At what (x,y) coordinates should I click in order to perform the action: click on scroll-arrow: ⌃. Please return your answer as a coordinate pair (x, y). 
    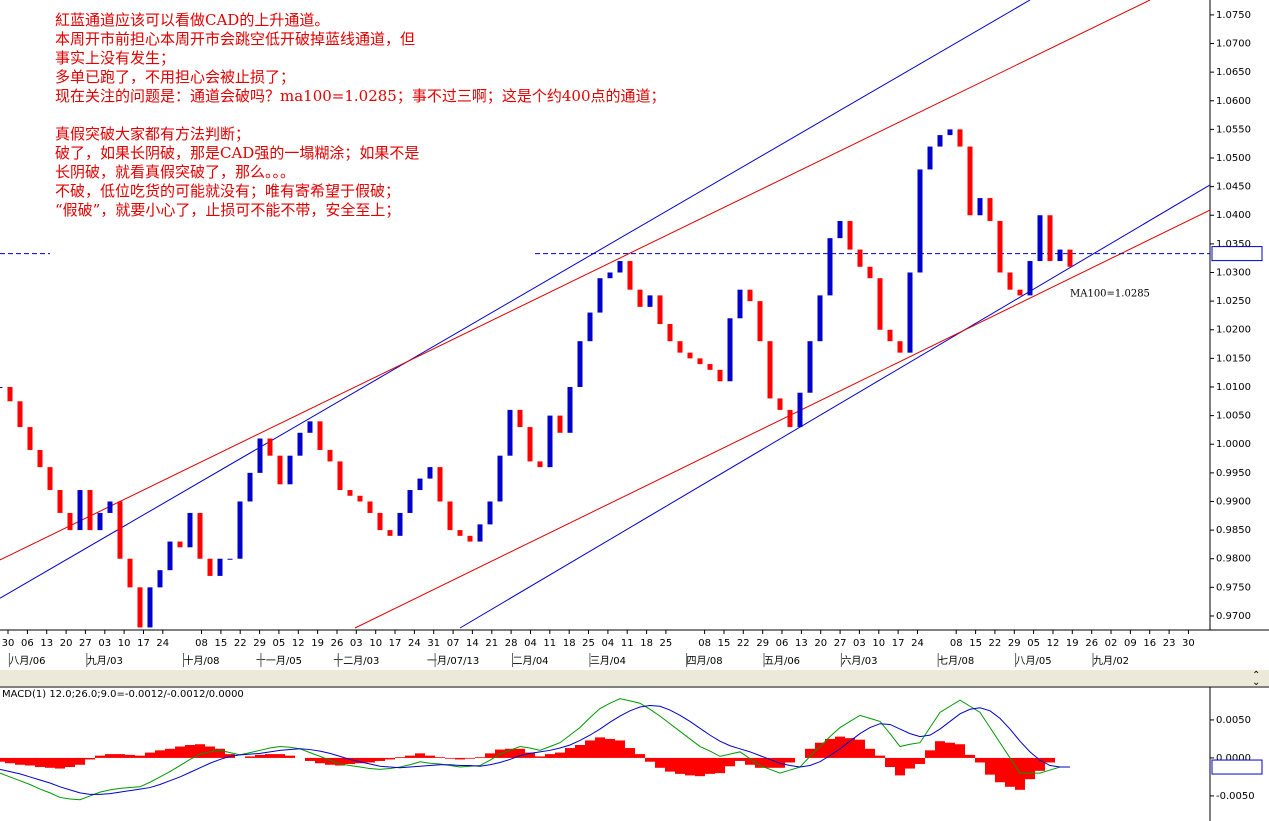
    Looking at the image, I should click on (1256, 675).